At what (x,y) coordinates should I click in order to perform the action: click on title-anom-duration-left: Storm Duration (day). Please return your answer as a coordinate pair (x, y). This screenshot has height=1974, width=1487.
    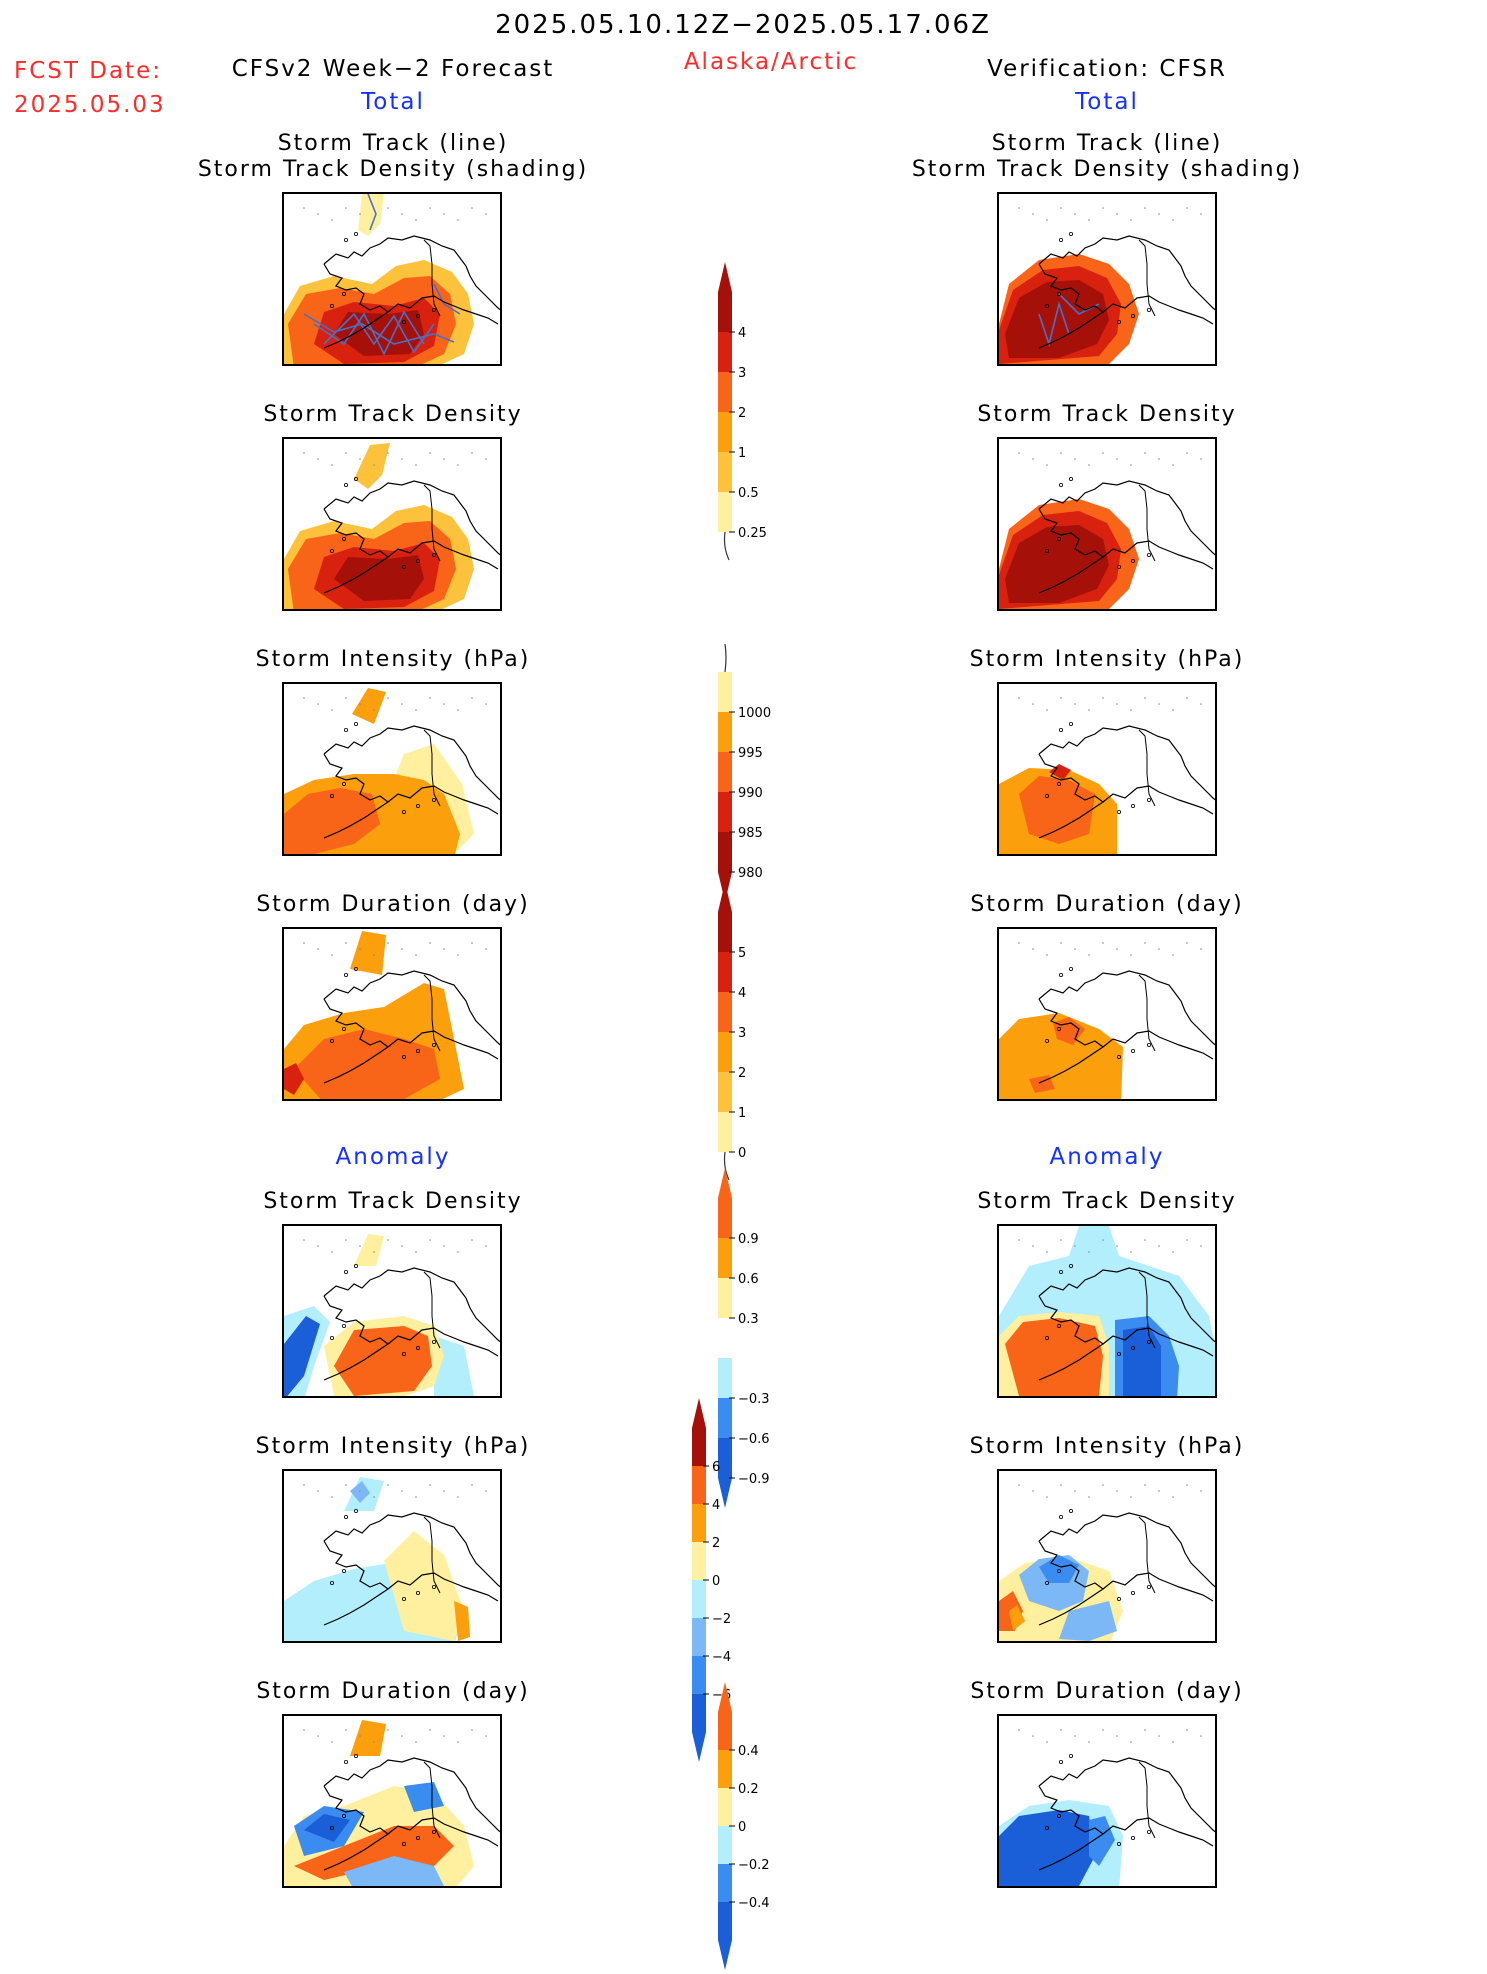
    Looking at the image, I should click on (393, 1691).